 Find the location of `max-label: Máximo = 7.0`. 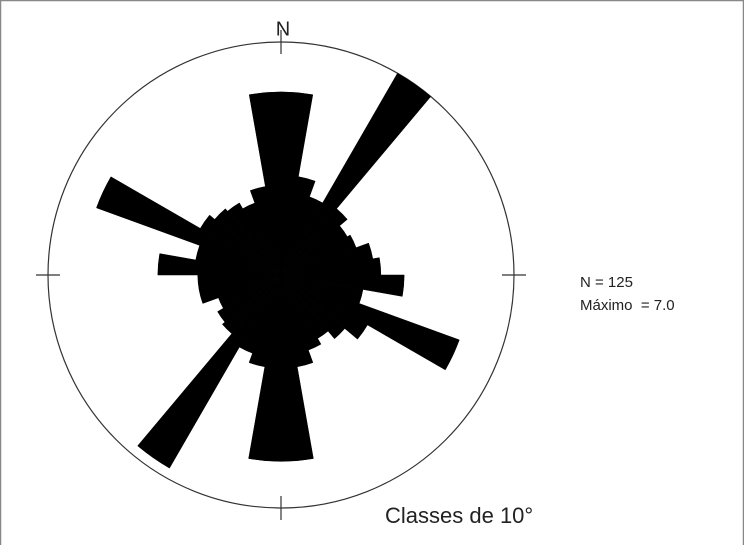

max-label: Máximo = 7.0 is located at coordinates (627, 305).